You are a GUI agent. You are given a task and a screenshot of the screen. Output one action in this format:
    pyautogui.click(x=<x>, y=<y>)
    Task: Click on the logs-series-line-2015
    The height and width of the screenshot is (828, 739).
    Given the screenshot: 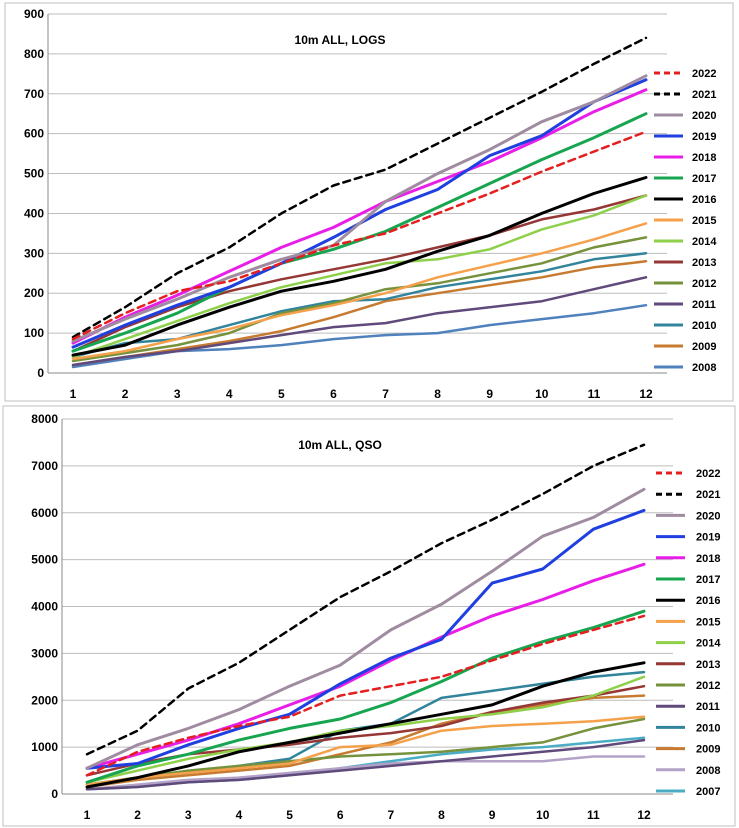 What is the action you would take?
    pyautogui.click(x=359, y=291)
    